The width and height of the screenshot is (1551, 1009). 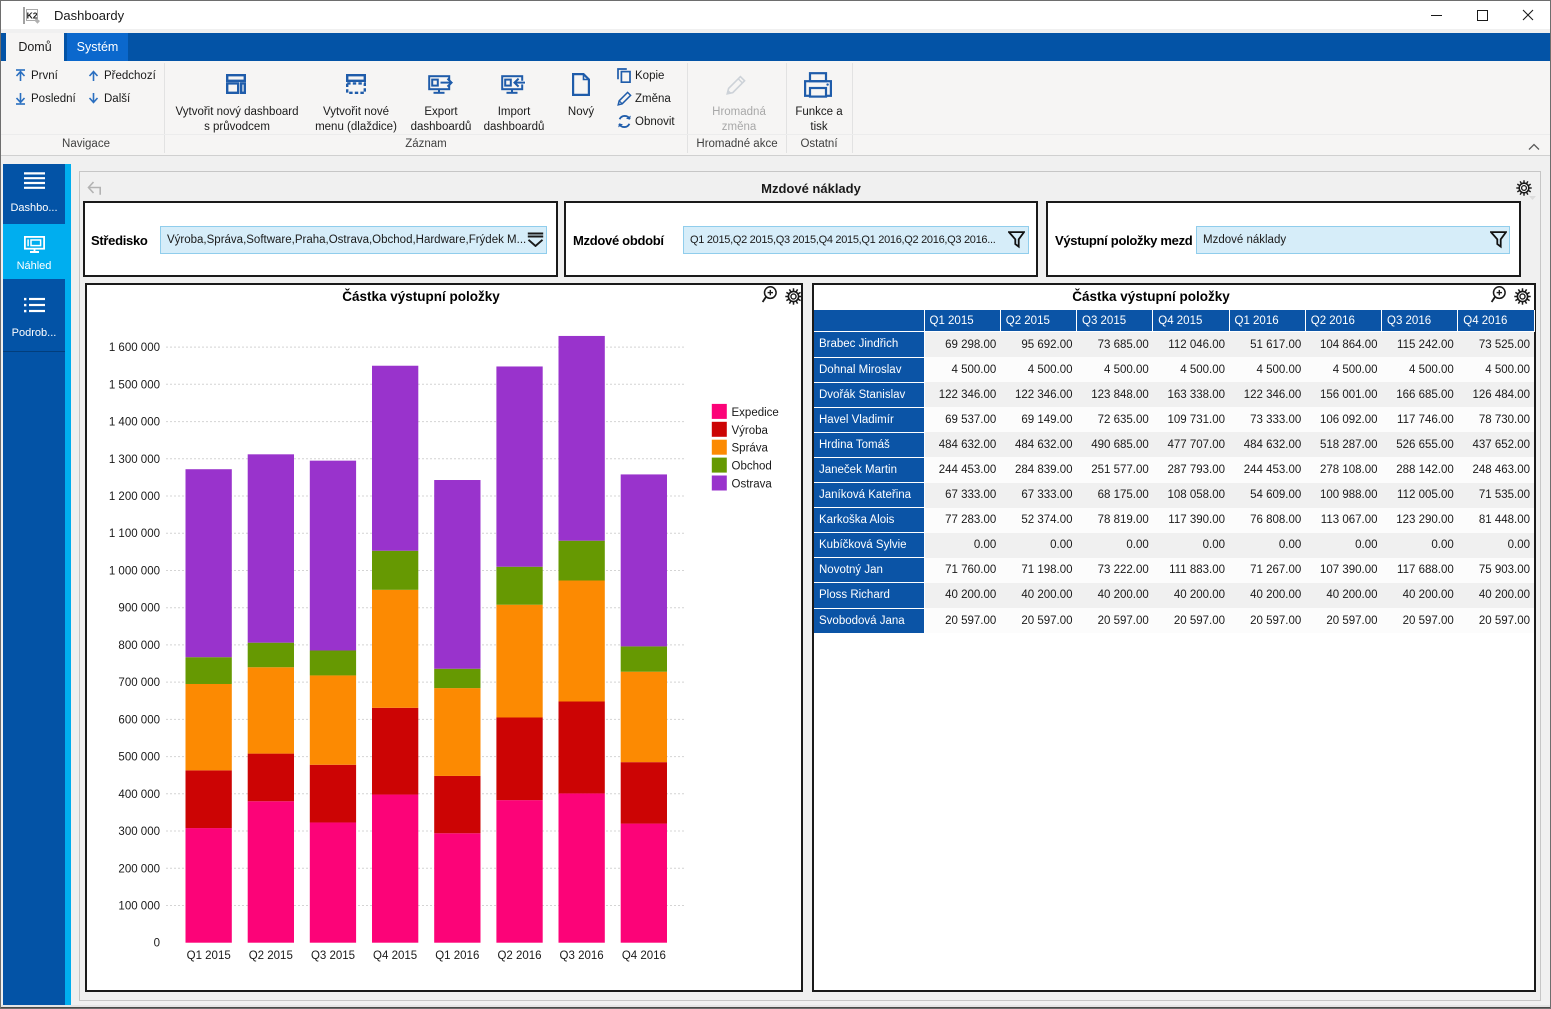 I want to click on svg-text: Obchod, so click(x=752, y=467).